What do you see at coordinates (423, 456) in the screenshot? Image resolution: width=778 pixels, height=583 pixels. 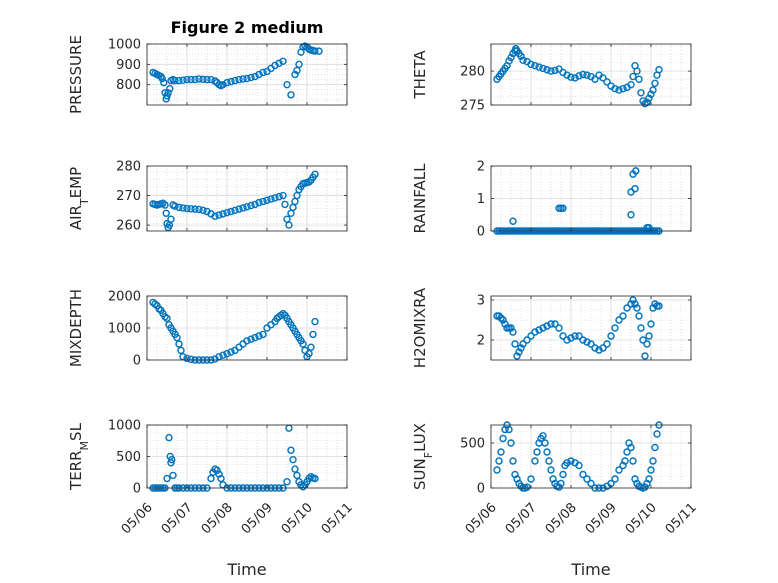 I see `y-axis-label: SUNFLUX` at bounding box center [423, 456].